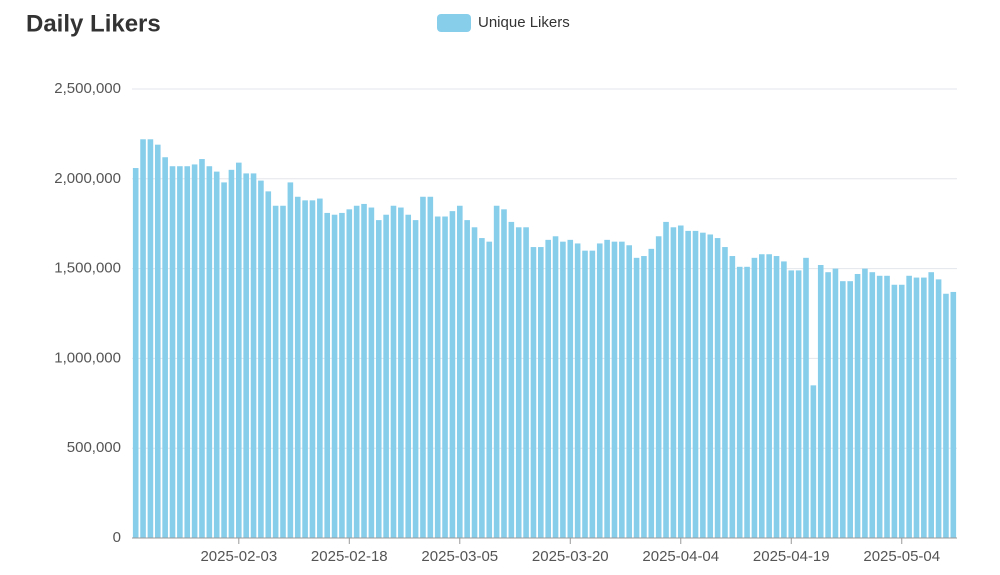 The height and width of the screenshot is (575, 1000). I want to click on y-tick-label: 2,000,000, so click(87, 178).